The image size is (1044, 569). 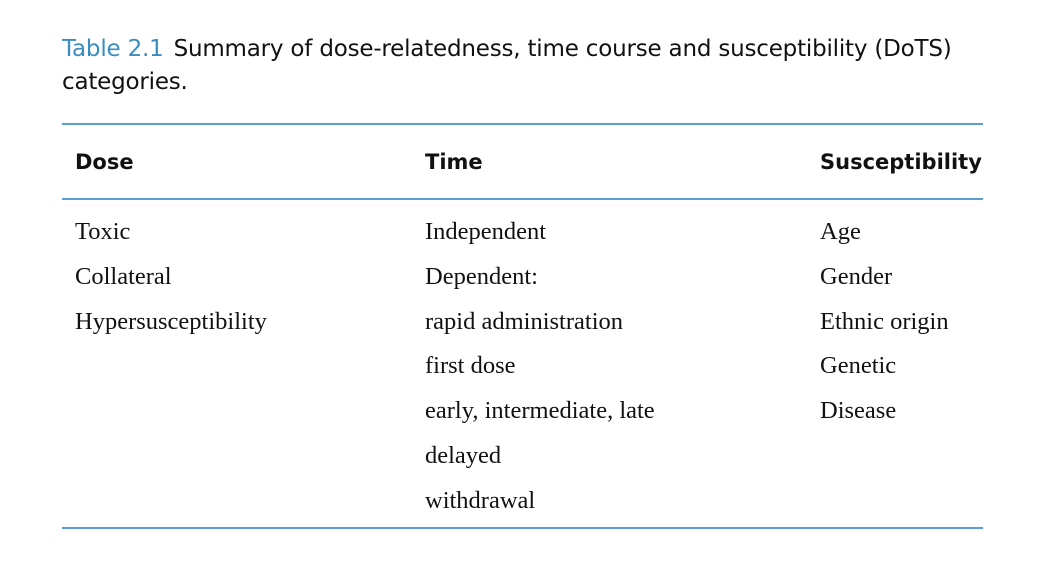 I want to click on dose-cell: Toxic, so click(x=103, y=231).